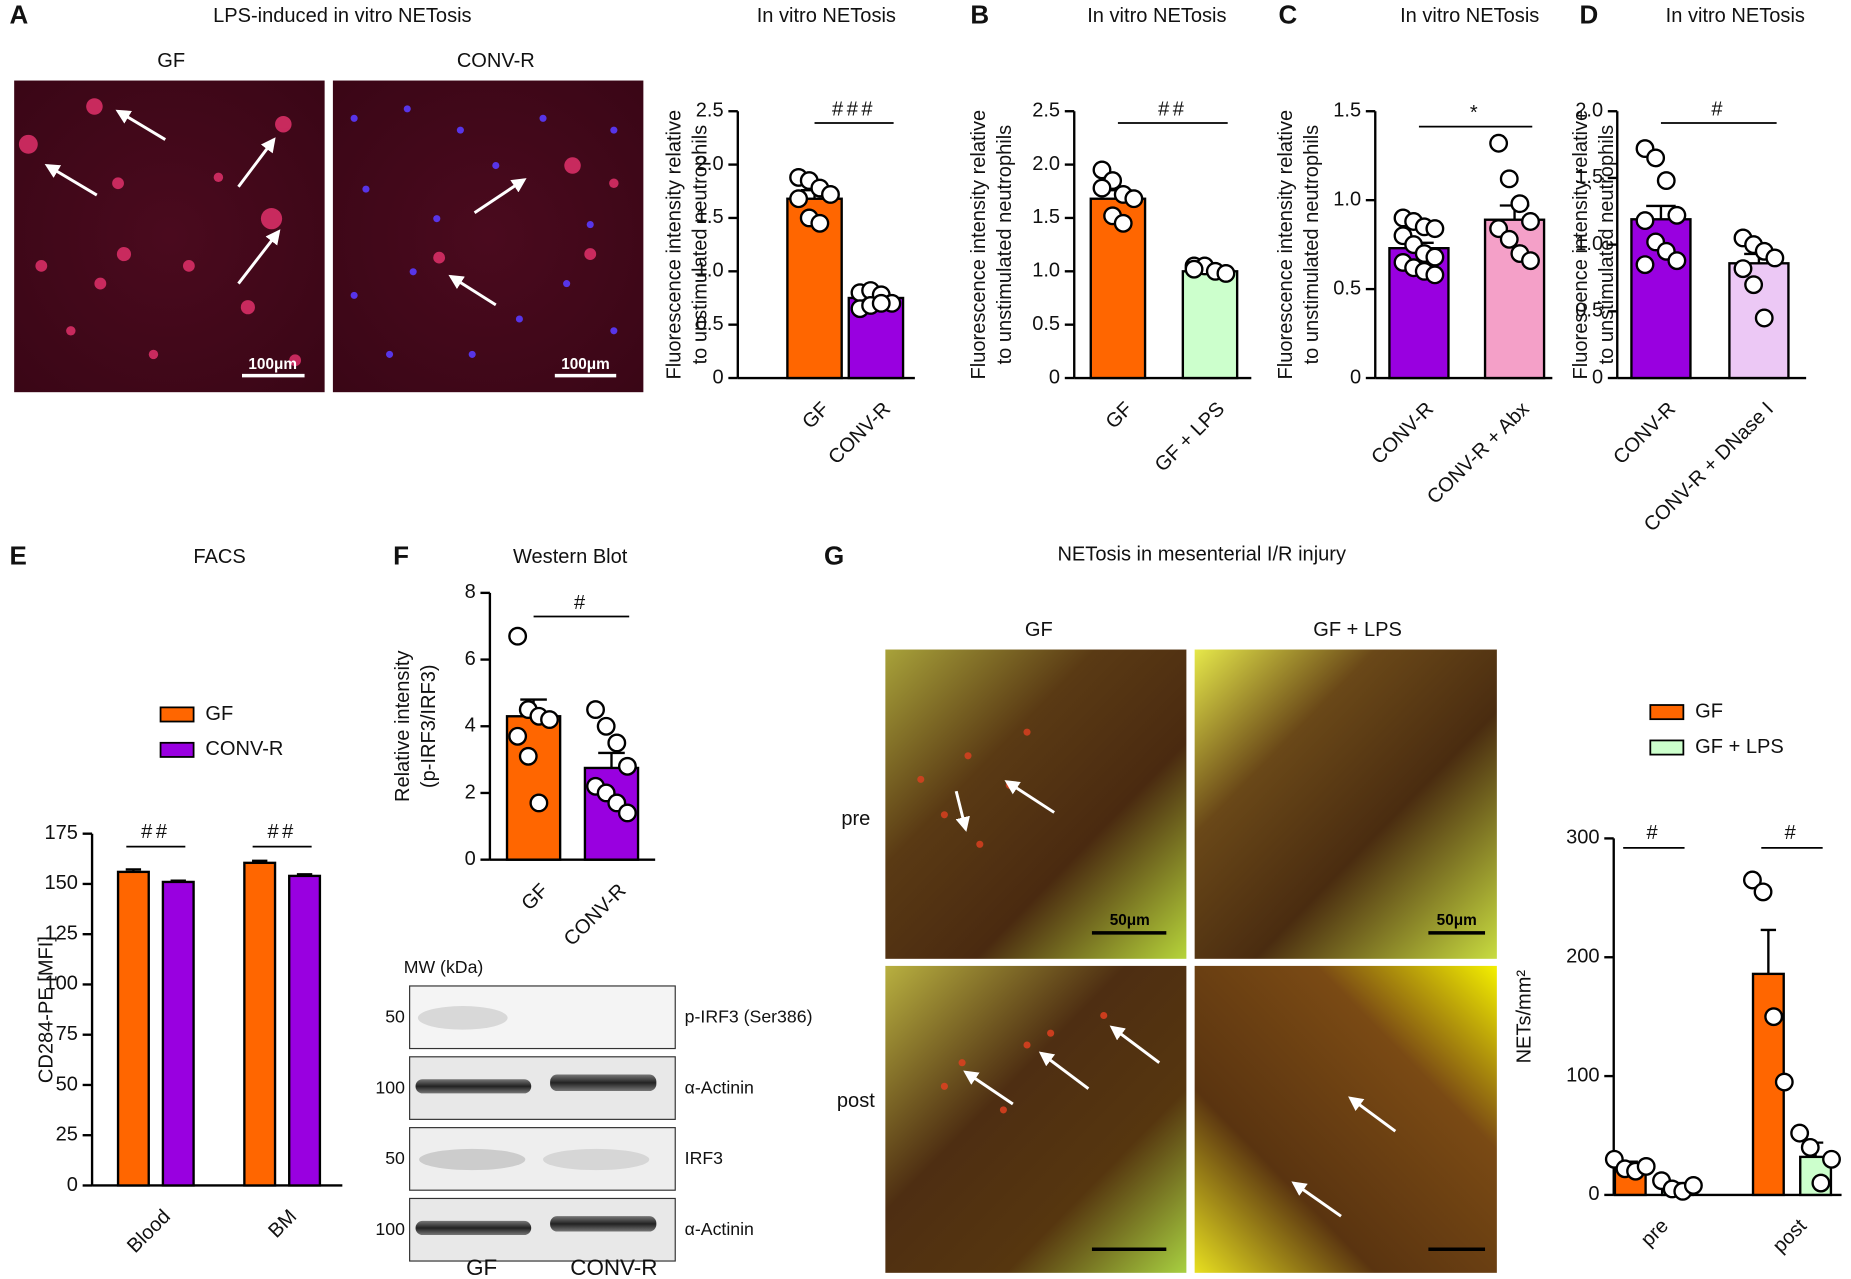 This screenshot has width=1851, height=1279. Describe the element at coordinates (342, 16) in the screenshot. I see `micrograph-title: LPS-induced in vitro NETosis` at that location.